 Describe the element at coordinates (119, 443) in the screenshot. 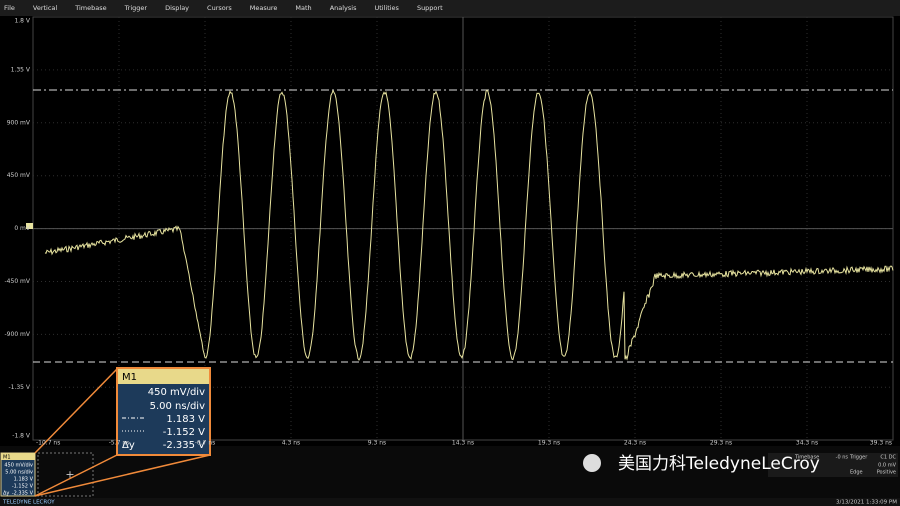

I see `x-label: -5.7 ns` at that location.